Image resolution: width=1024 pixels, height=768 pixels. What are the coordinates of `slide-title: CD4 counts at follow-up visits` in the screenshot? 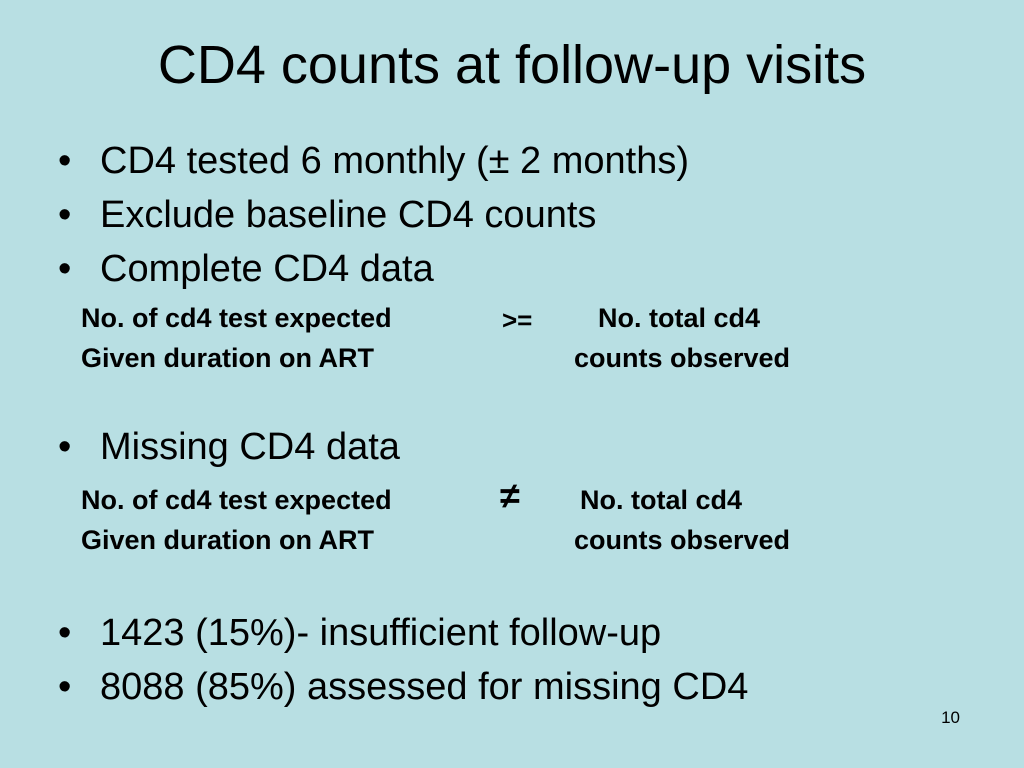 It's located at (512, 65).